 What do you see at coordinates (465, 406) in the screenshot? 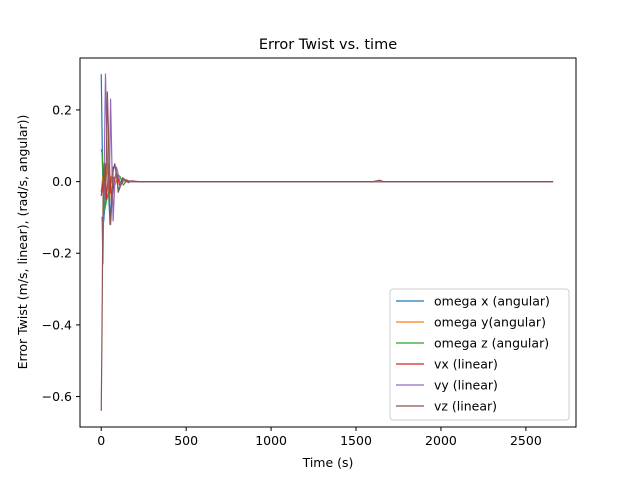
I see `legend-label-5: vz (linear)` at bounding box center [465, 406].